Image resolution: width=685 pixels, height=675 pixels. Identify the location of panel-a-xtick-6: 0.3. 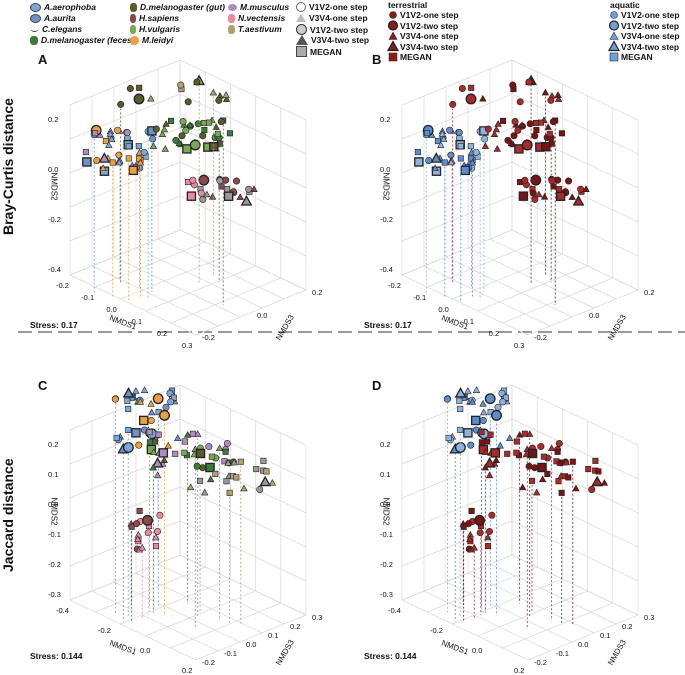
(187, 345).